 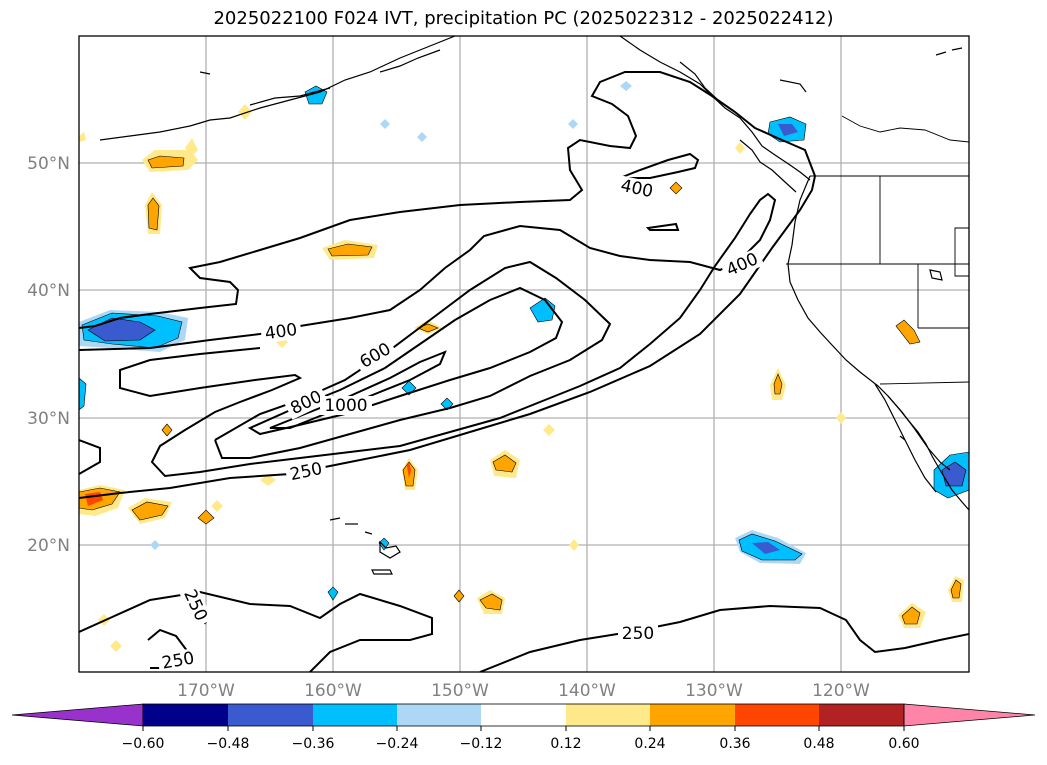 I want to click on colorbar-tick-label: 0.48, so click(x=818, y=744).